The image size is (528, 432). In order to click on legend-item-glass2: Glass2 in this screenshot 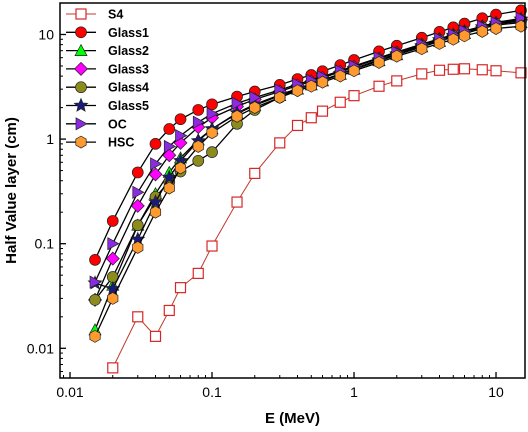, I will do `click(107, 50)`.